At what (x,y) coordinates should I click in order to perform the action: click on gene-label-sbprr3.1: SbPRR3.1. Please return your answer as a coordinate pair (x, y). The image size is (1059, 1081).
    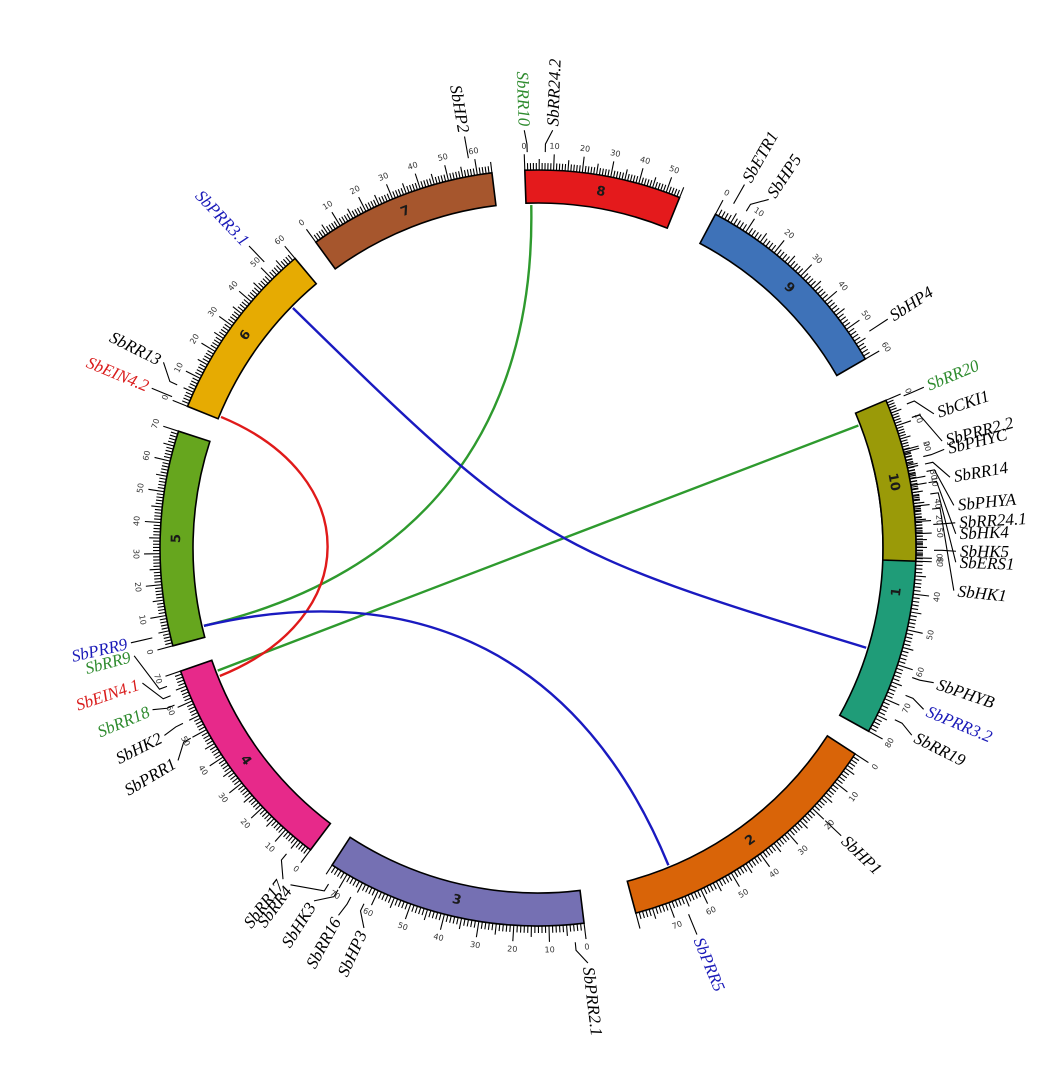
    Looking at the image, I should click on (222, 217).